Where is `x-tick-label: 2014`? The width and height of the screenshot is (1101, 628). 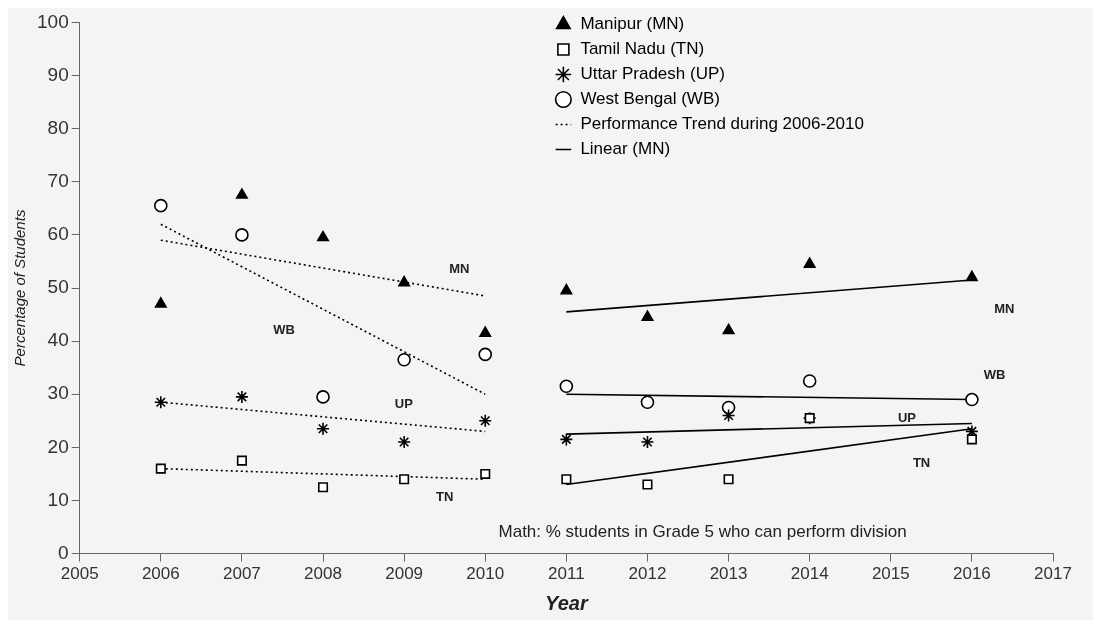 x-tick-label: 2014 is located at coordinates (809, 574).